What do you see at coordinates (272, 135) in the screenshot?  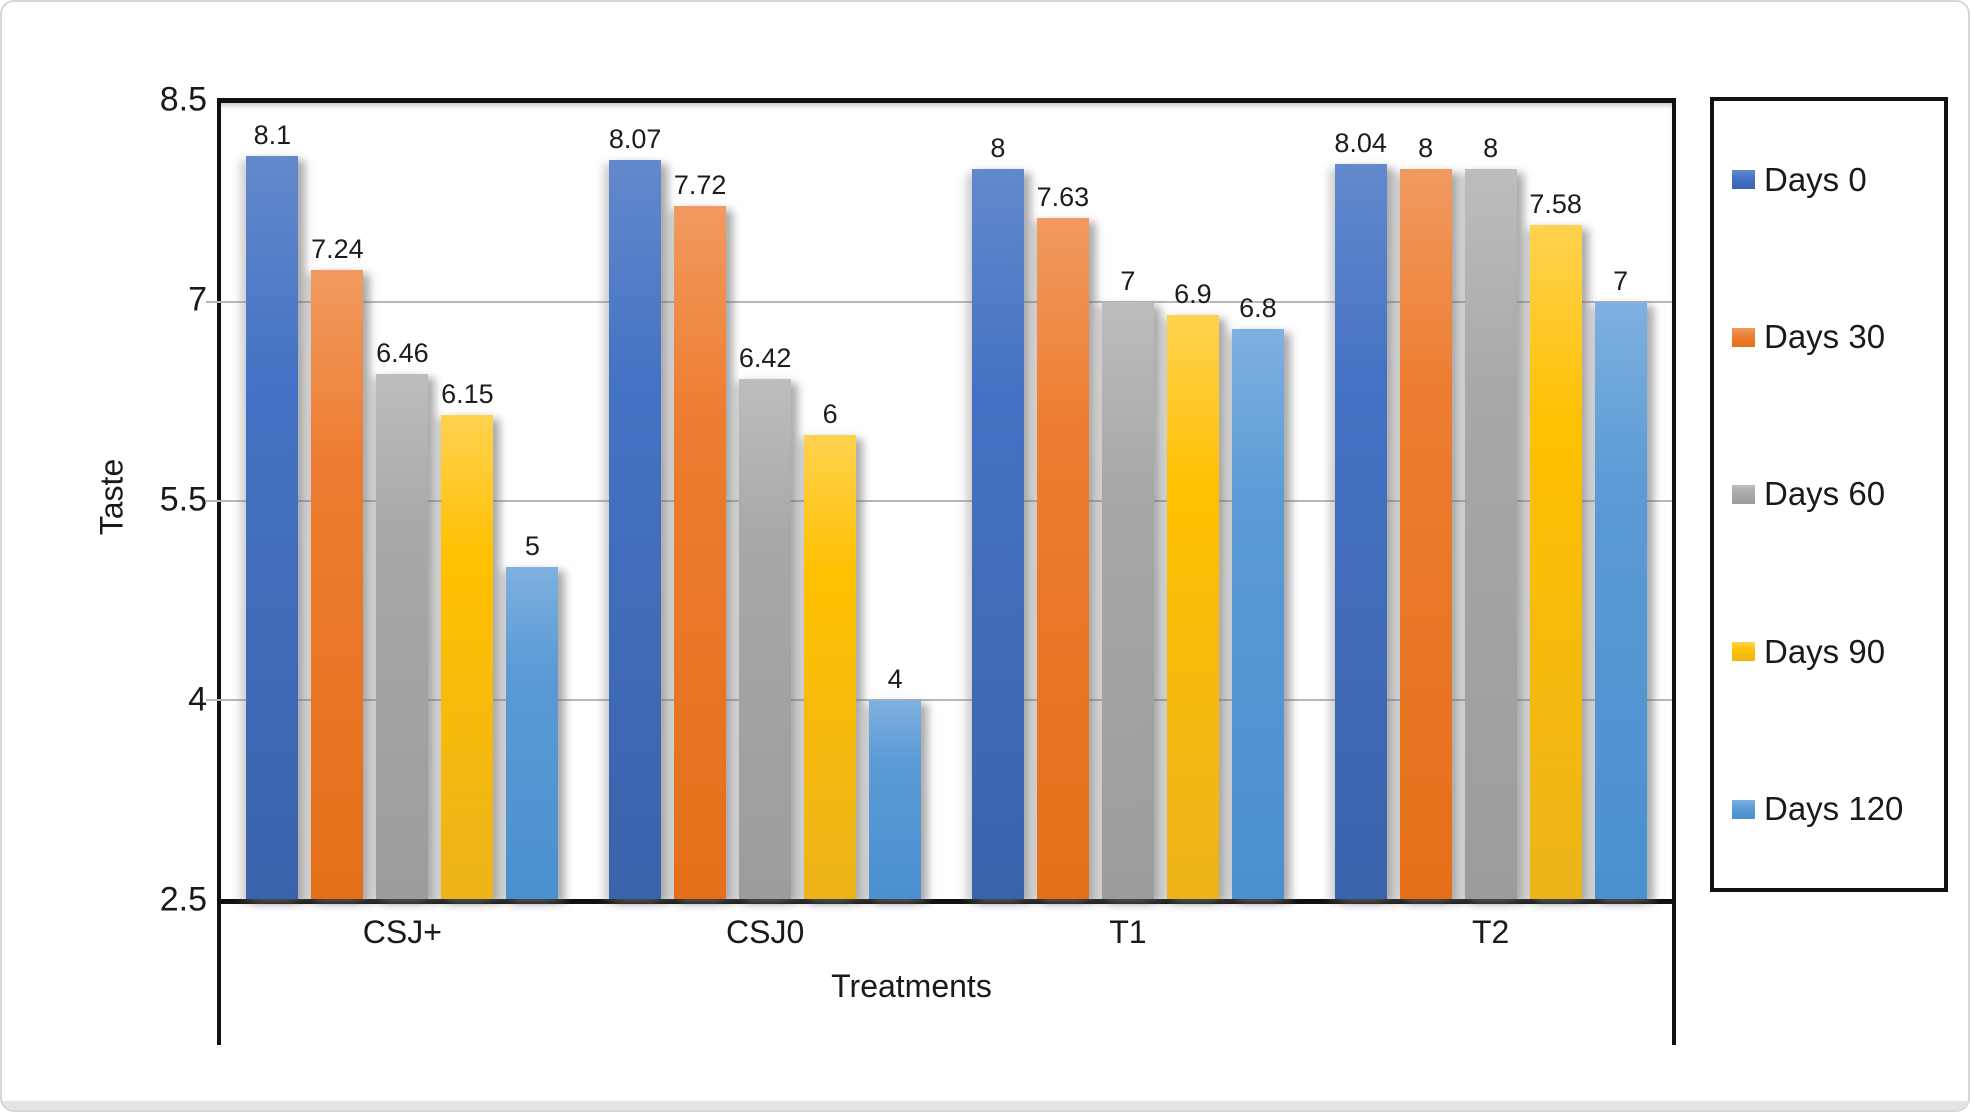 I see `bar-value-label: 8.1` at bounding box center [272, 135].